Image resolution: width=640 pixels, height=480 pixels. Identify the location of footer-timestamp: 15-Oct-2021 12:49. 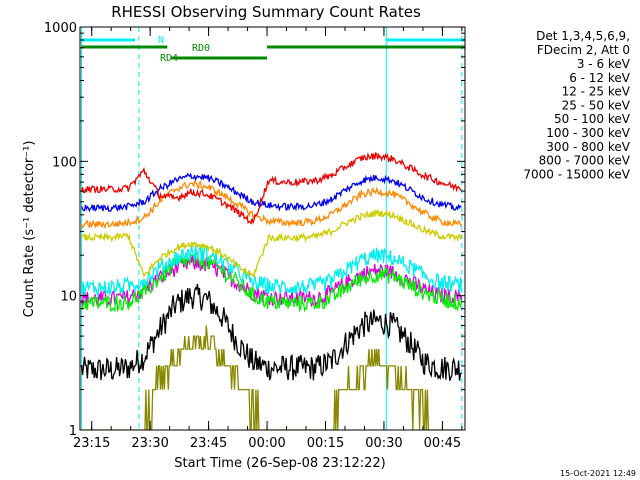
(598, 473).